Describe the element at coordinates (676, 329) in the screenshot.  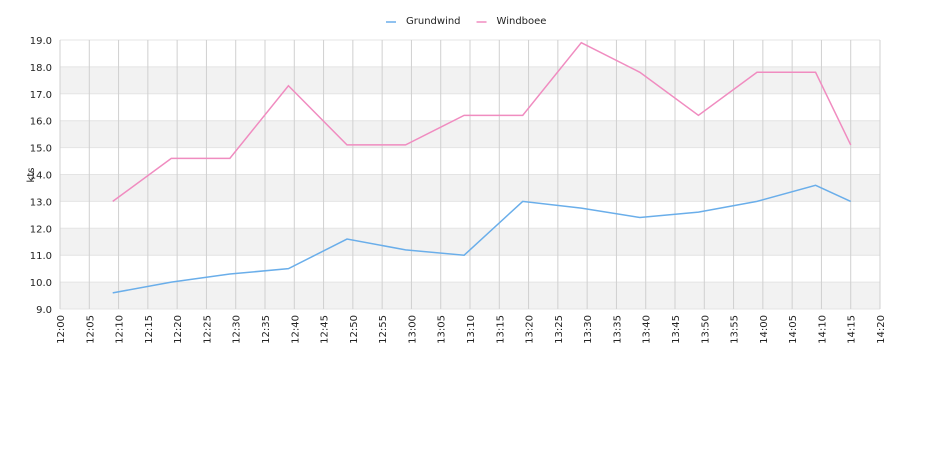
I see `x-tick-label: 13:45` at that location.